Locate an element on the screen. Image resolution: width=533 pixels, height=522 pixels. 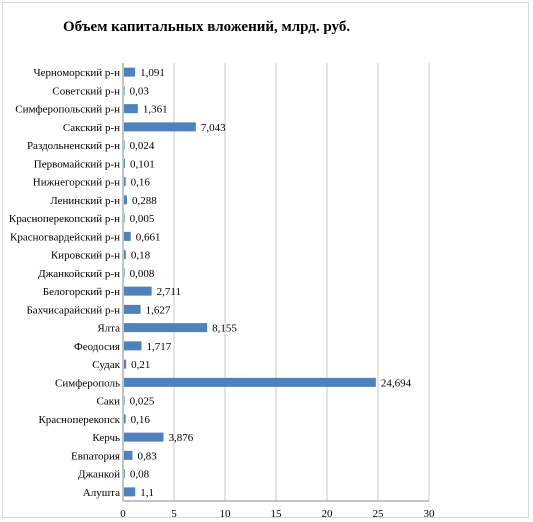
category-label: Бахчисарайский р-н is located at coordinates (73, 310).